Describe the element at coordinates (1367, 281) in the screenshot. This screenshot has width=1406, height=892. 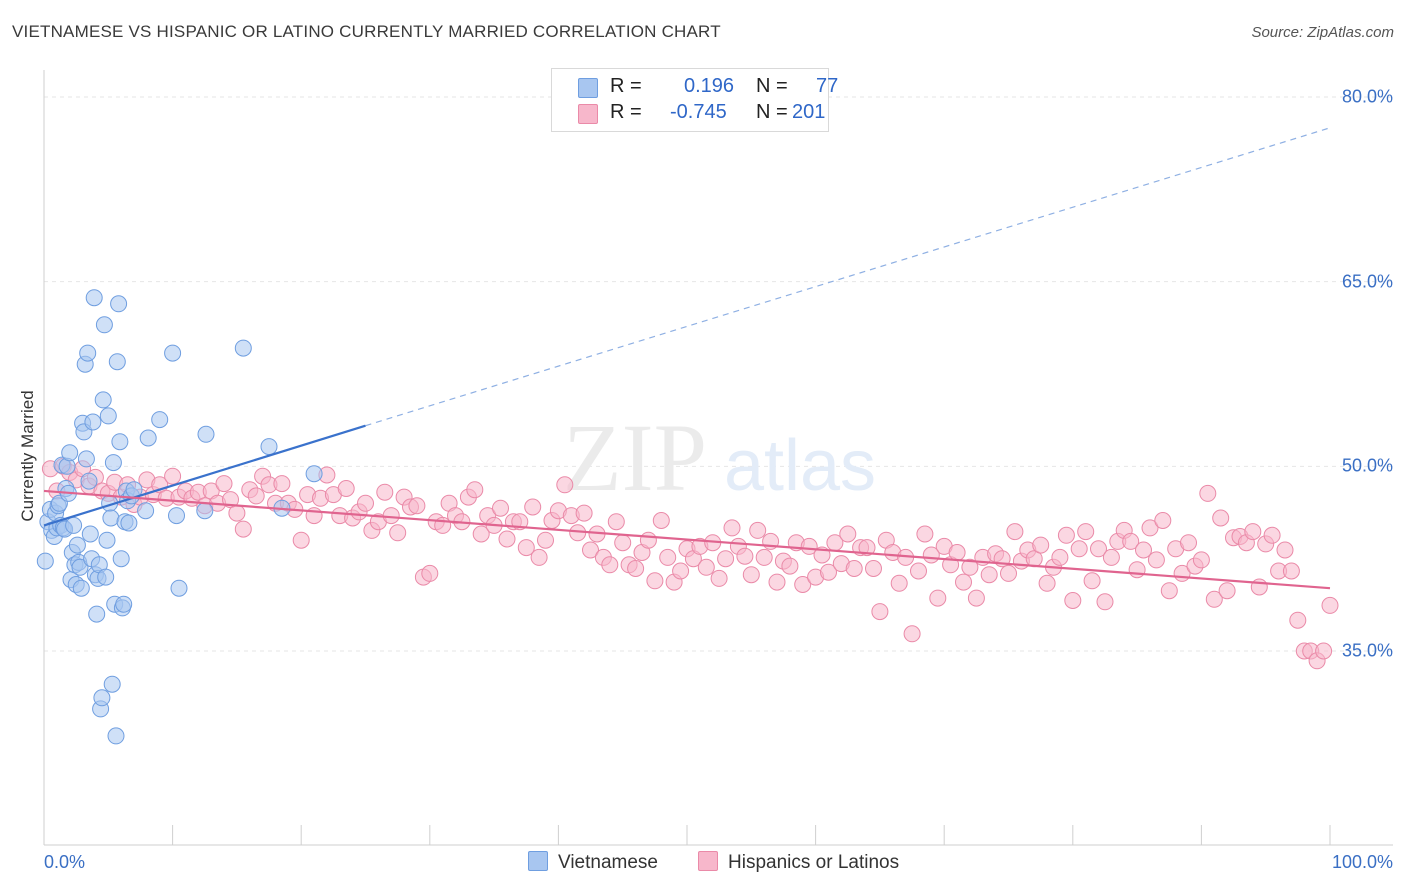
I see `y-tick-label: 65.0%` at that location.